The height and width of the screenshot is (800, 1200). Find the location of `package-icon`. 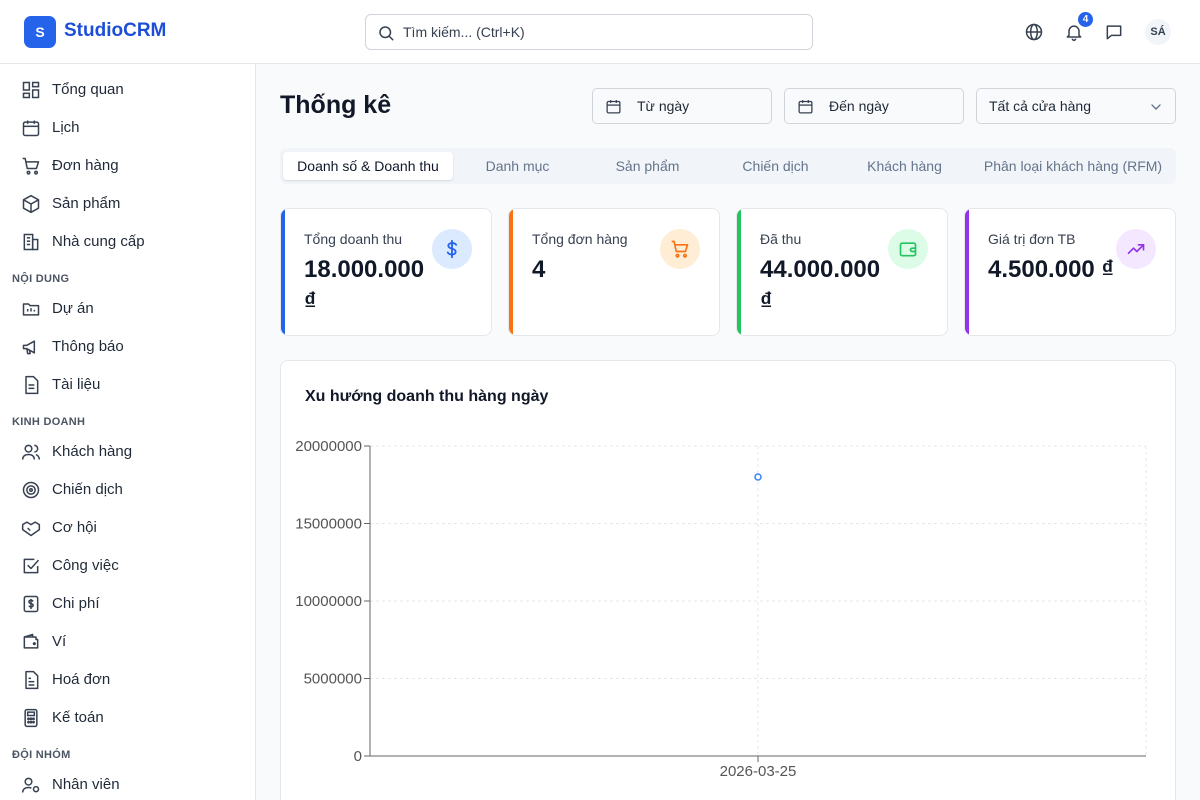

package-icon is located at coordinates (31, 204).